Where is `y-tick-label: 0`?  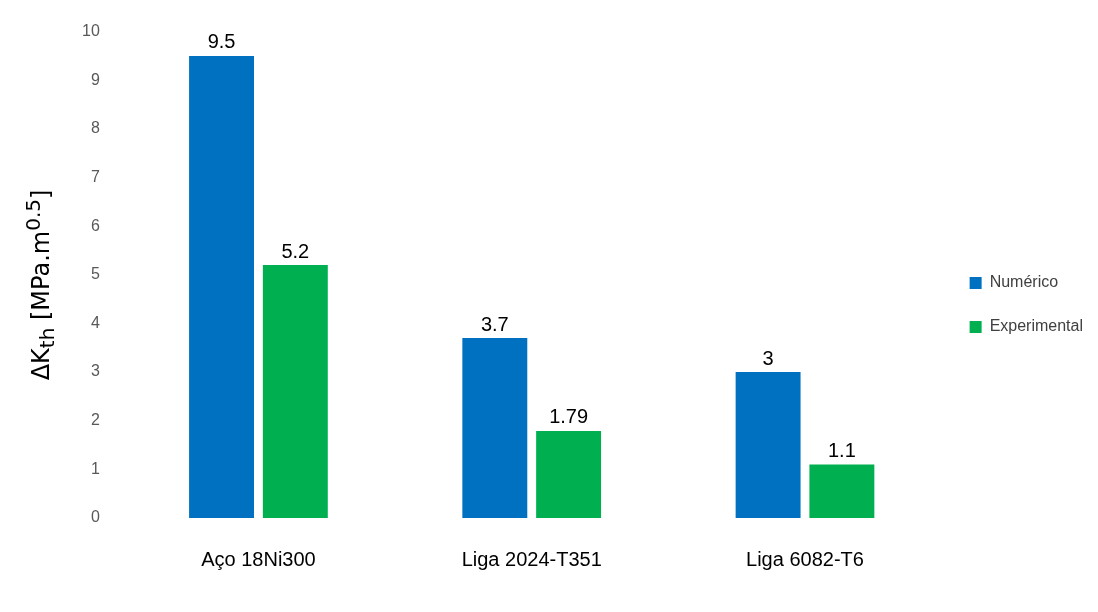
y-tick-label: 0 is located at coordinates (95, 517).